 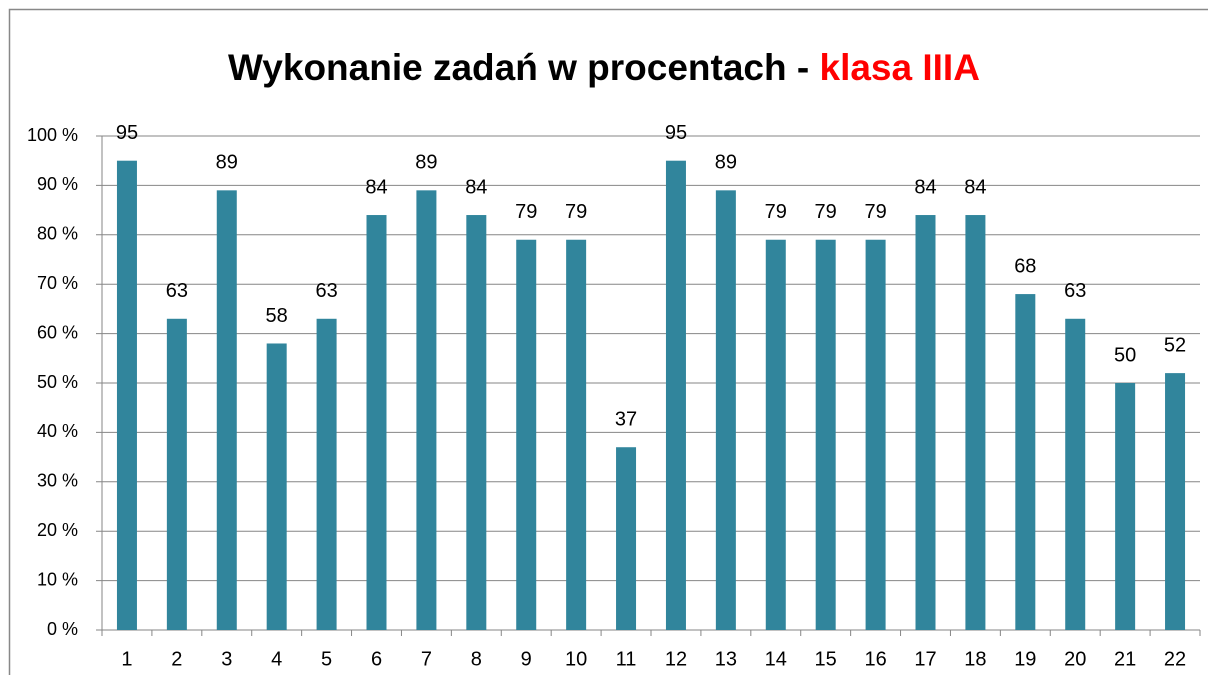 I want to click on x-tick-label: 14, so click(x=776, y=659).